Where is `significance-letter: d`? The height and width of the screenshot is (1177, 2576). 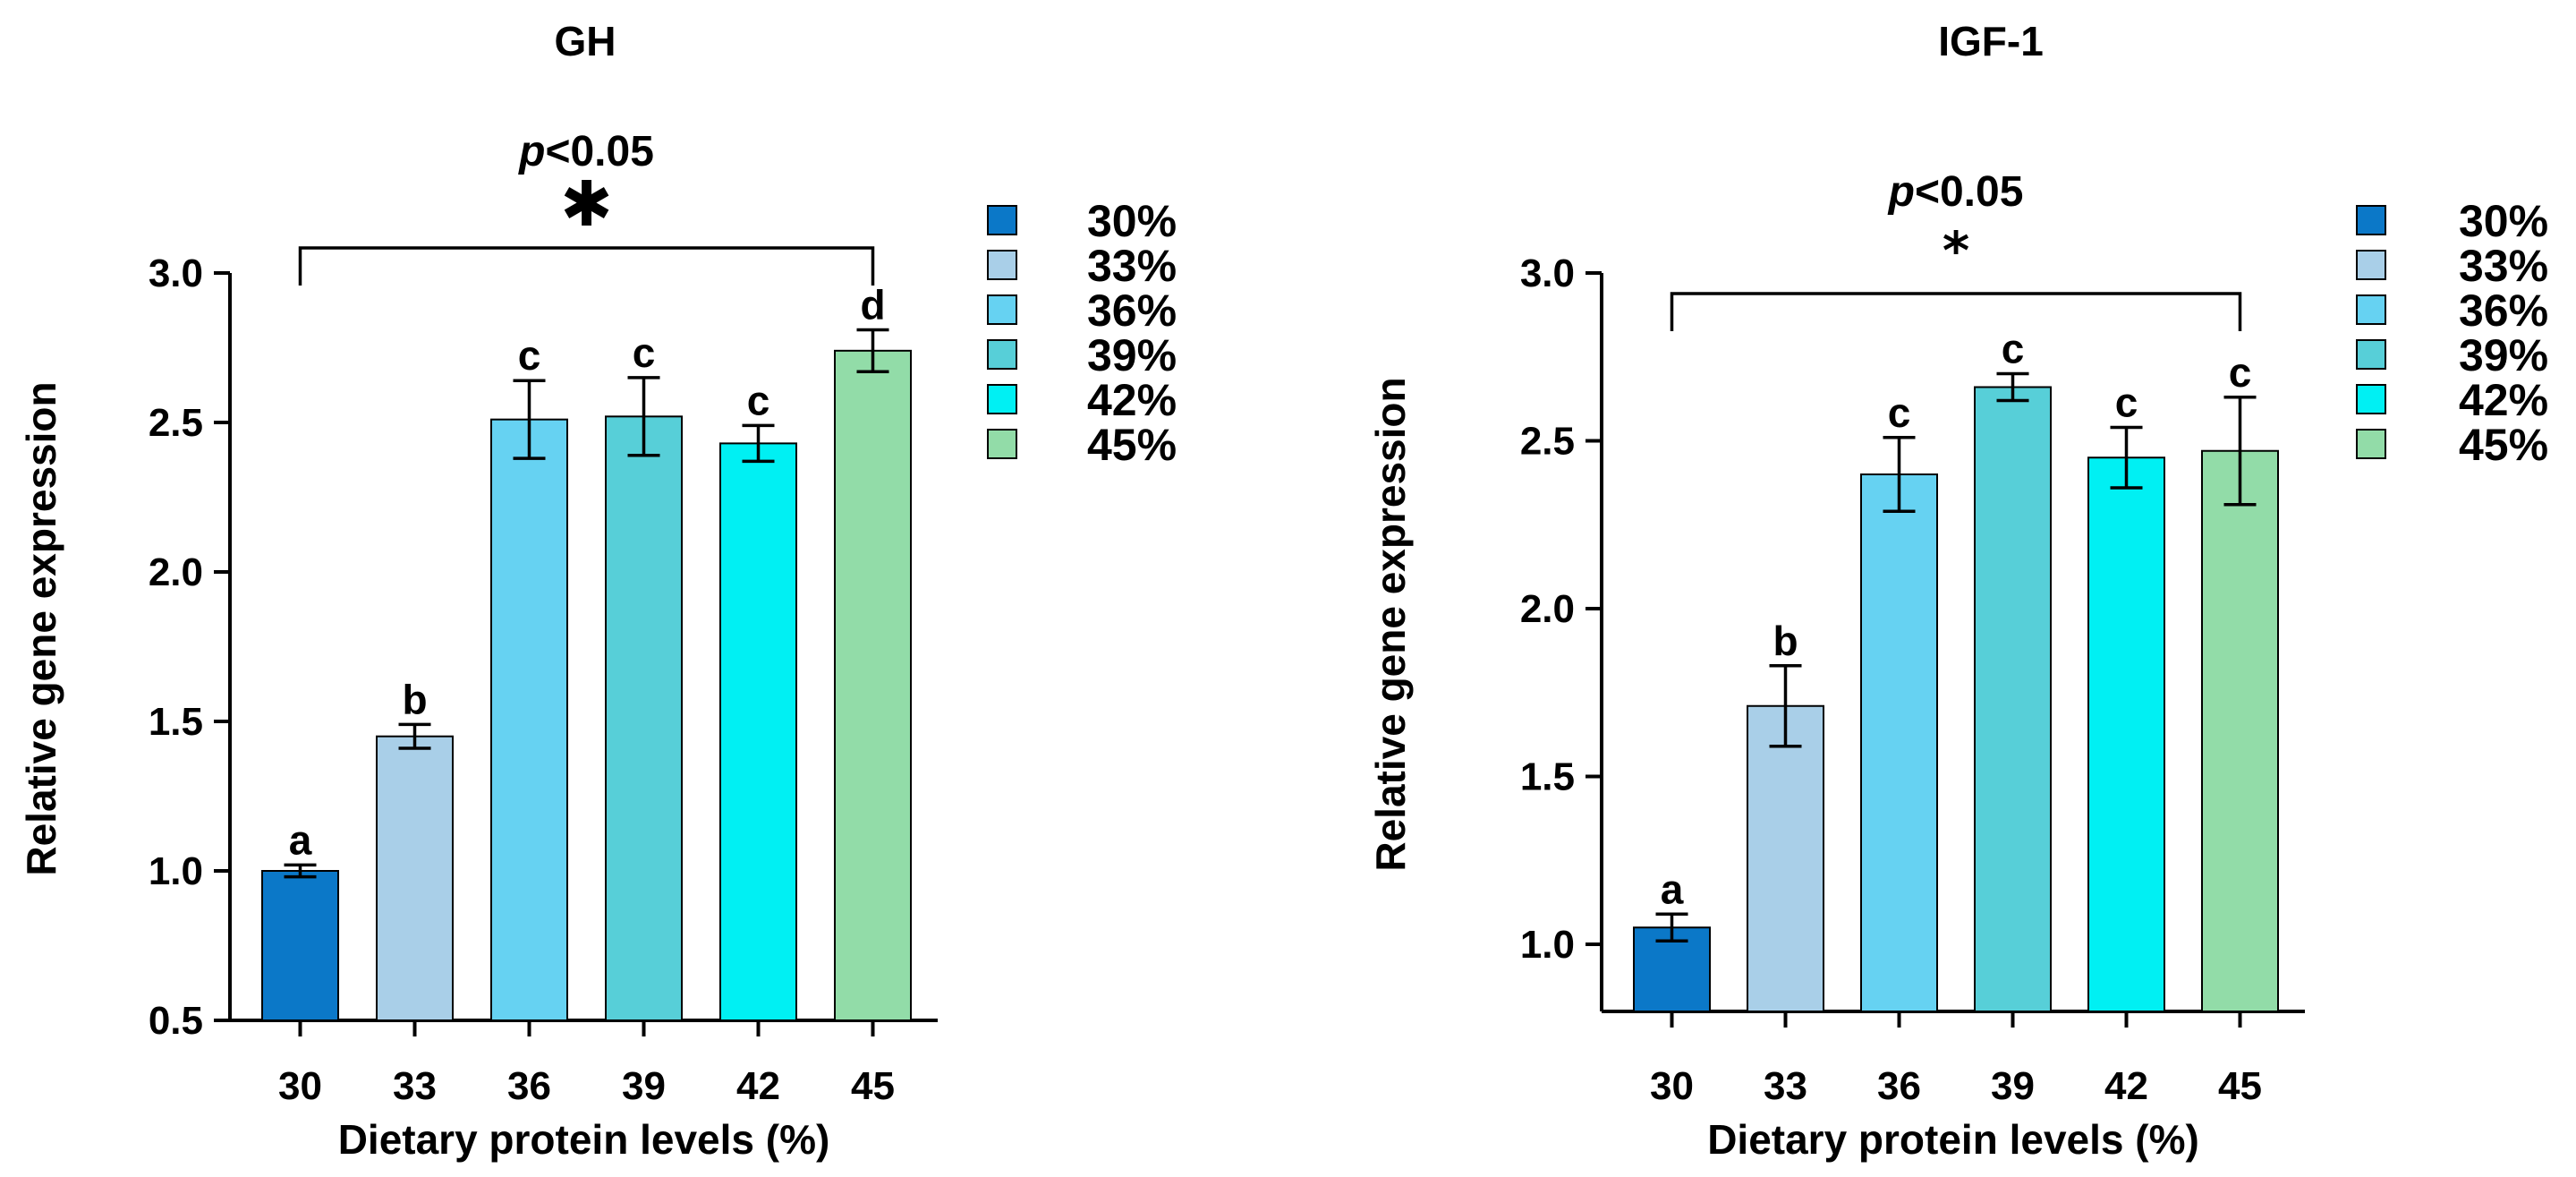 significance-letter: d is located at coordinates (872, 304).